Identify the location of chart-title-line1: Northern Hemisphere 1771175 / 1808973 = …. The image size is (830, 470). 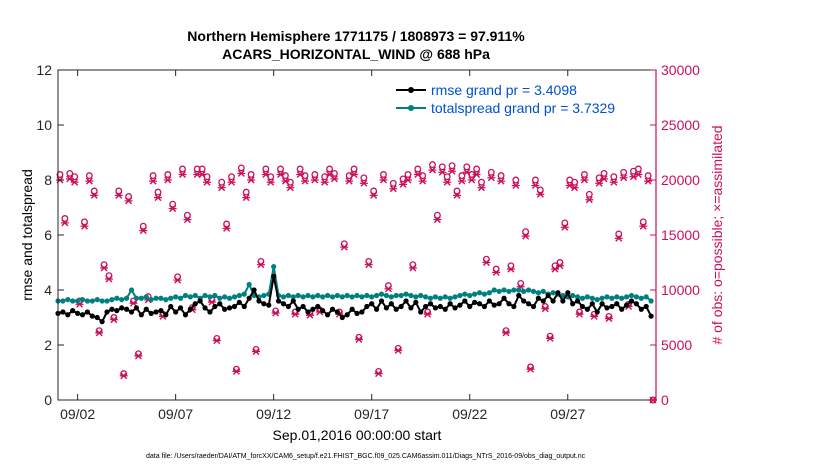
(356, 36).